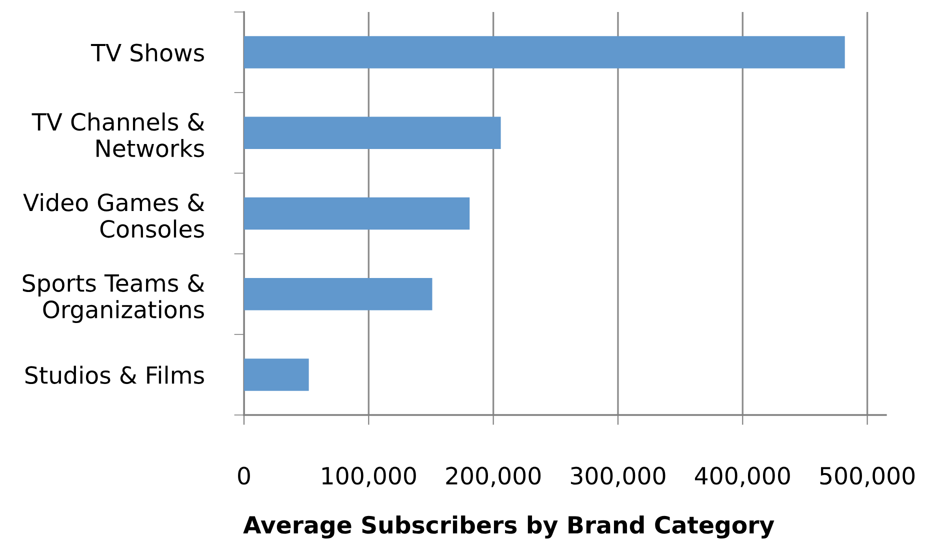 The width and height of the screenshot is (936, 543). Describe the element at coordinates (113, 215) in the screenshot. I see `y-tick-label: Video Games & Consoles` at that location.